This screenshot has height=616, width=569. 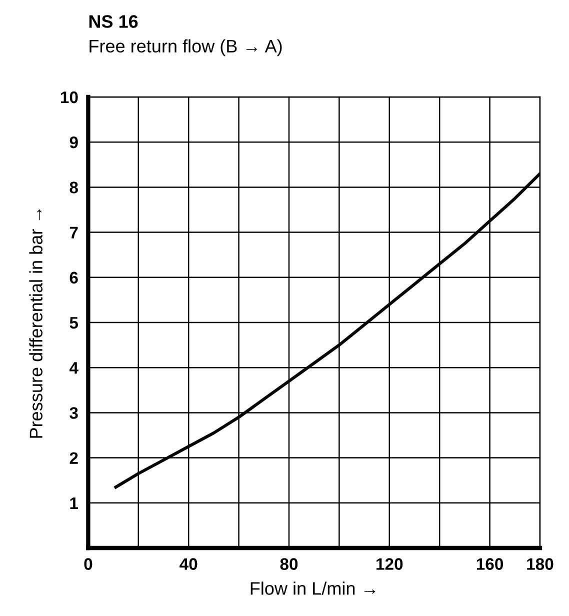 I want to click on y-tick-label: 5, so click(x=74, y=323).